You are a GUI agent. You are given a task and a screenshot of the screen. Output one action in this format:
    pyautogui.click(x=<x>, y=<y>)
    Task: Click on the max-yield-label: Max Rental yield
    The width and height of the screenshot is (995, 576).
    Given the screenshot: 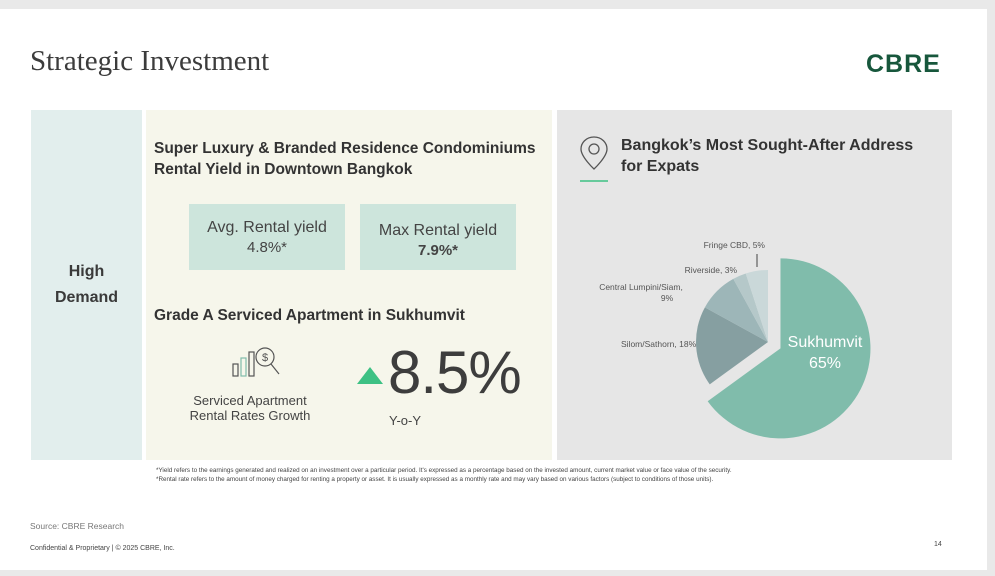 What is the action you would take?
    pyautogui.click(x=438, y=230)
    